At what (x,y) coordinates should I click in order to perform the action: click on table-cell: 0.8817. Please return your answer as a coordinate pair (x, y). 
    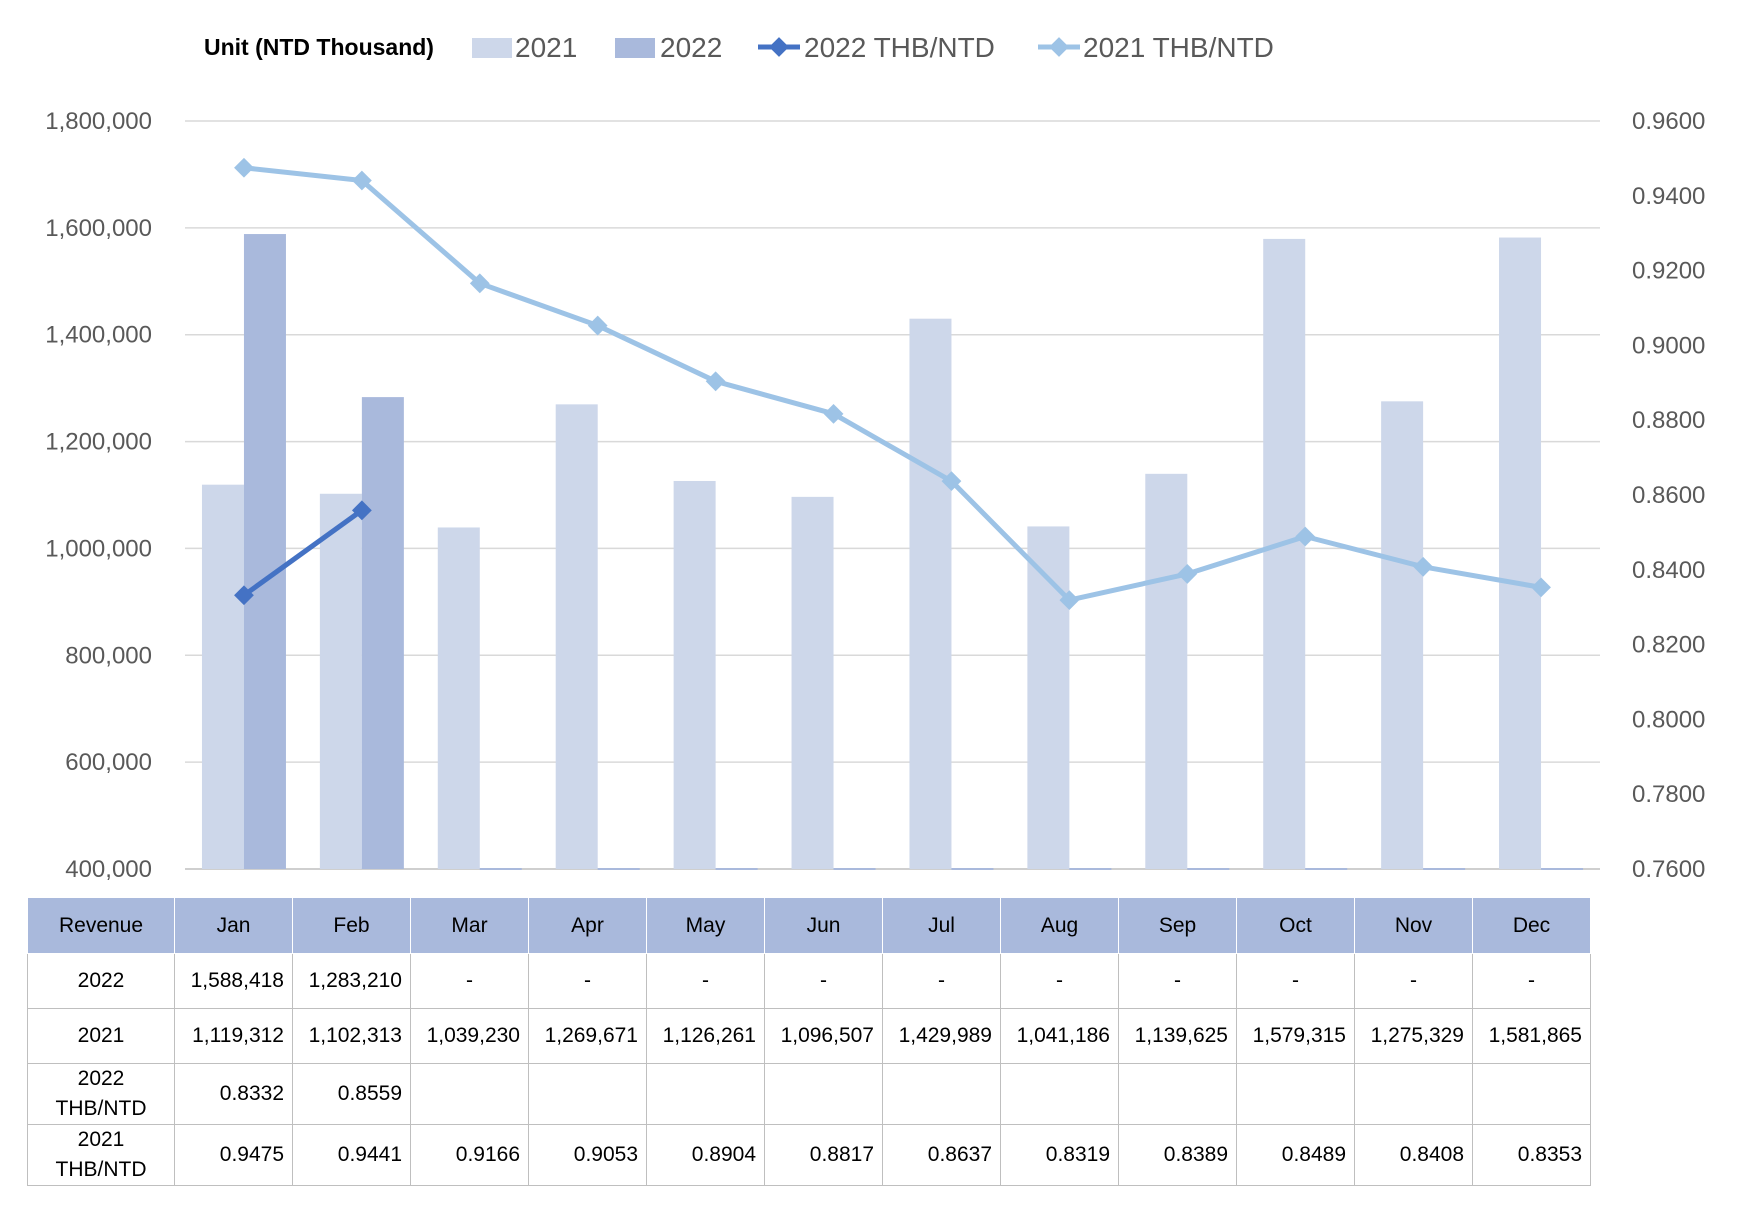
    Looking at the image, I should click on (823, 1155).